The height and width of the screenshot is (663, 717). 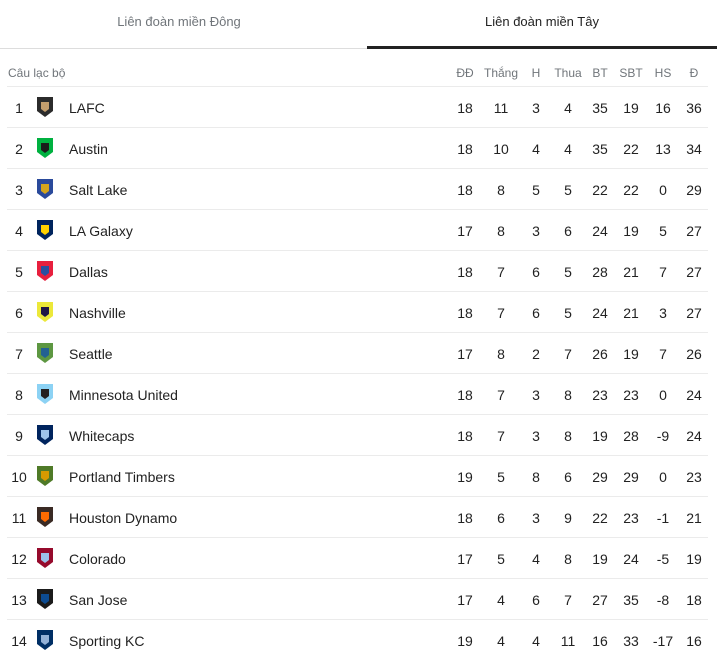 What do you see at coordinates (357, 434) in the screenshot?
I see `table-row: 9 Whitecaps 18 7 3 8 19 28 -9 24` at bounding box center [357, 434].